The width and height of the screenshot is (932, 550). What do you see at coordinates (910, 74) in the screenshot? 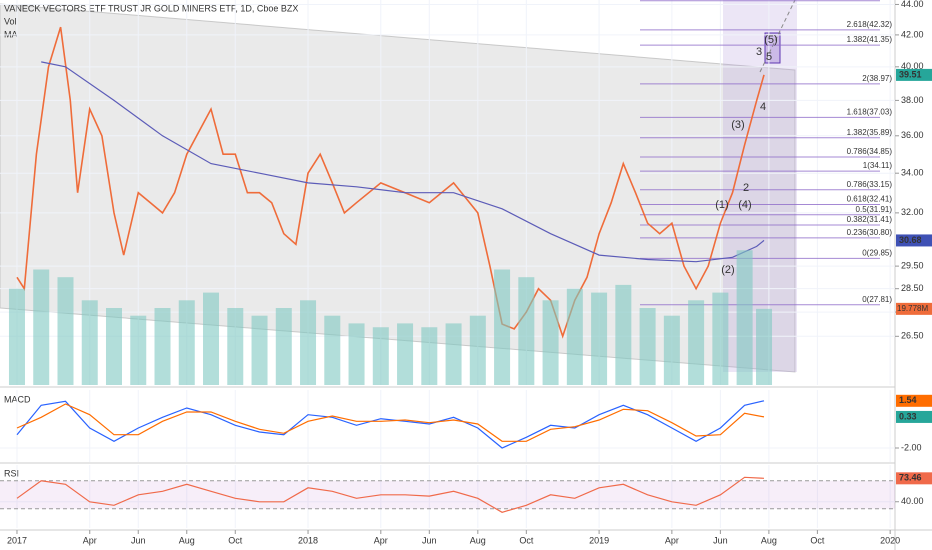
I see `price-tag-label: 39.51` at bounding box center [910, 74].